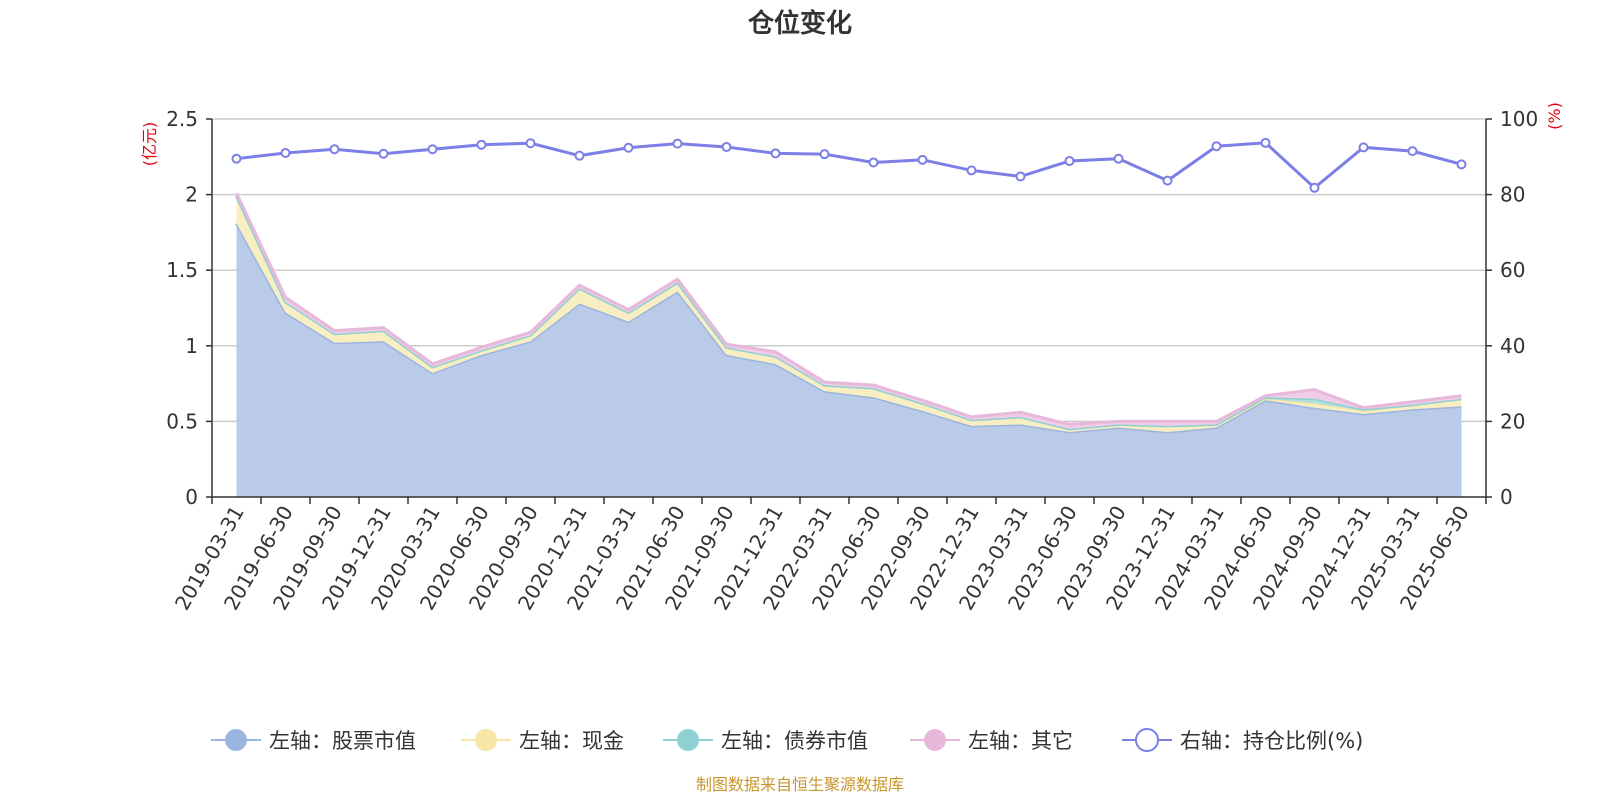  Describe the element at coordinates (794, 741) in the screenshot. I see `legend-label-2: 左轴：债券市值` at that location.